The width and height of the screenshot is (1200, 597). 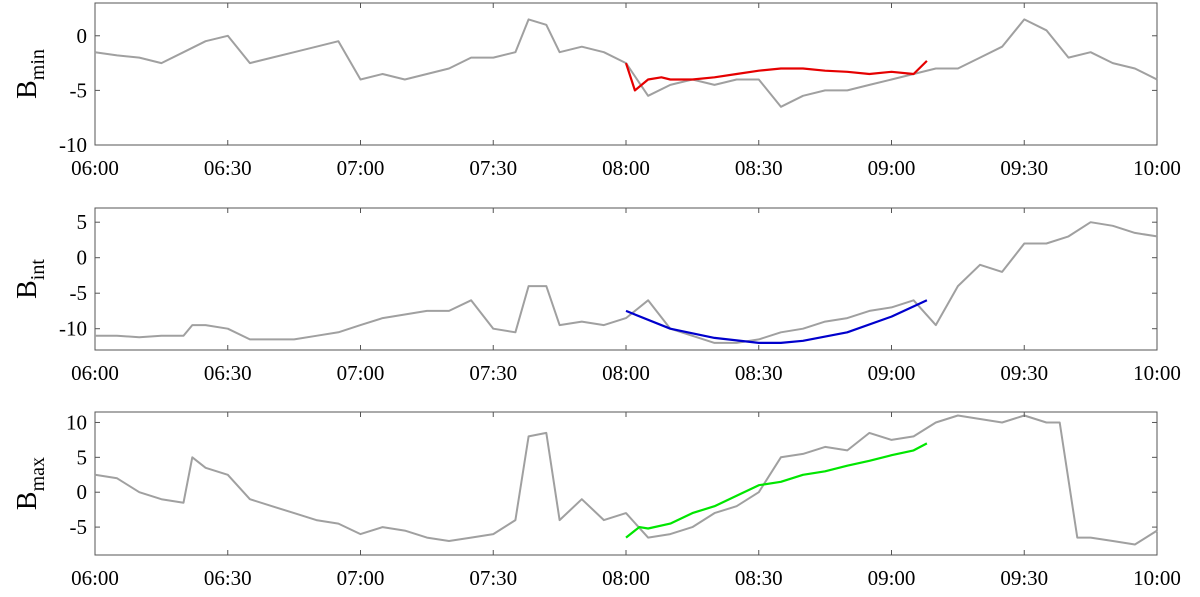 I want to click on y-axis-label-sub: max, so click(x=38, y=474).